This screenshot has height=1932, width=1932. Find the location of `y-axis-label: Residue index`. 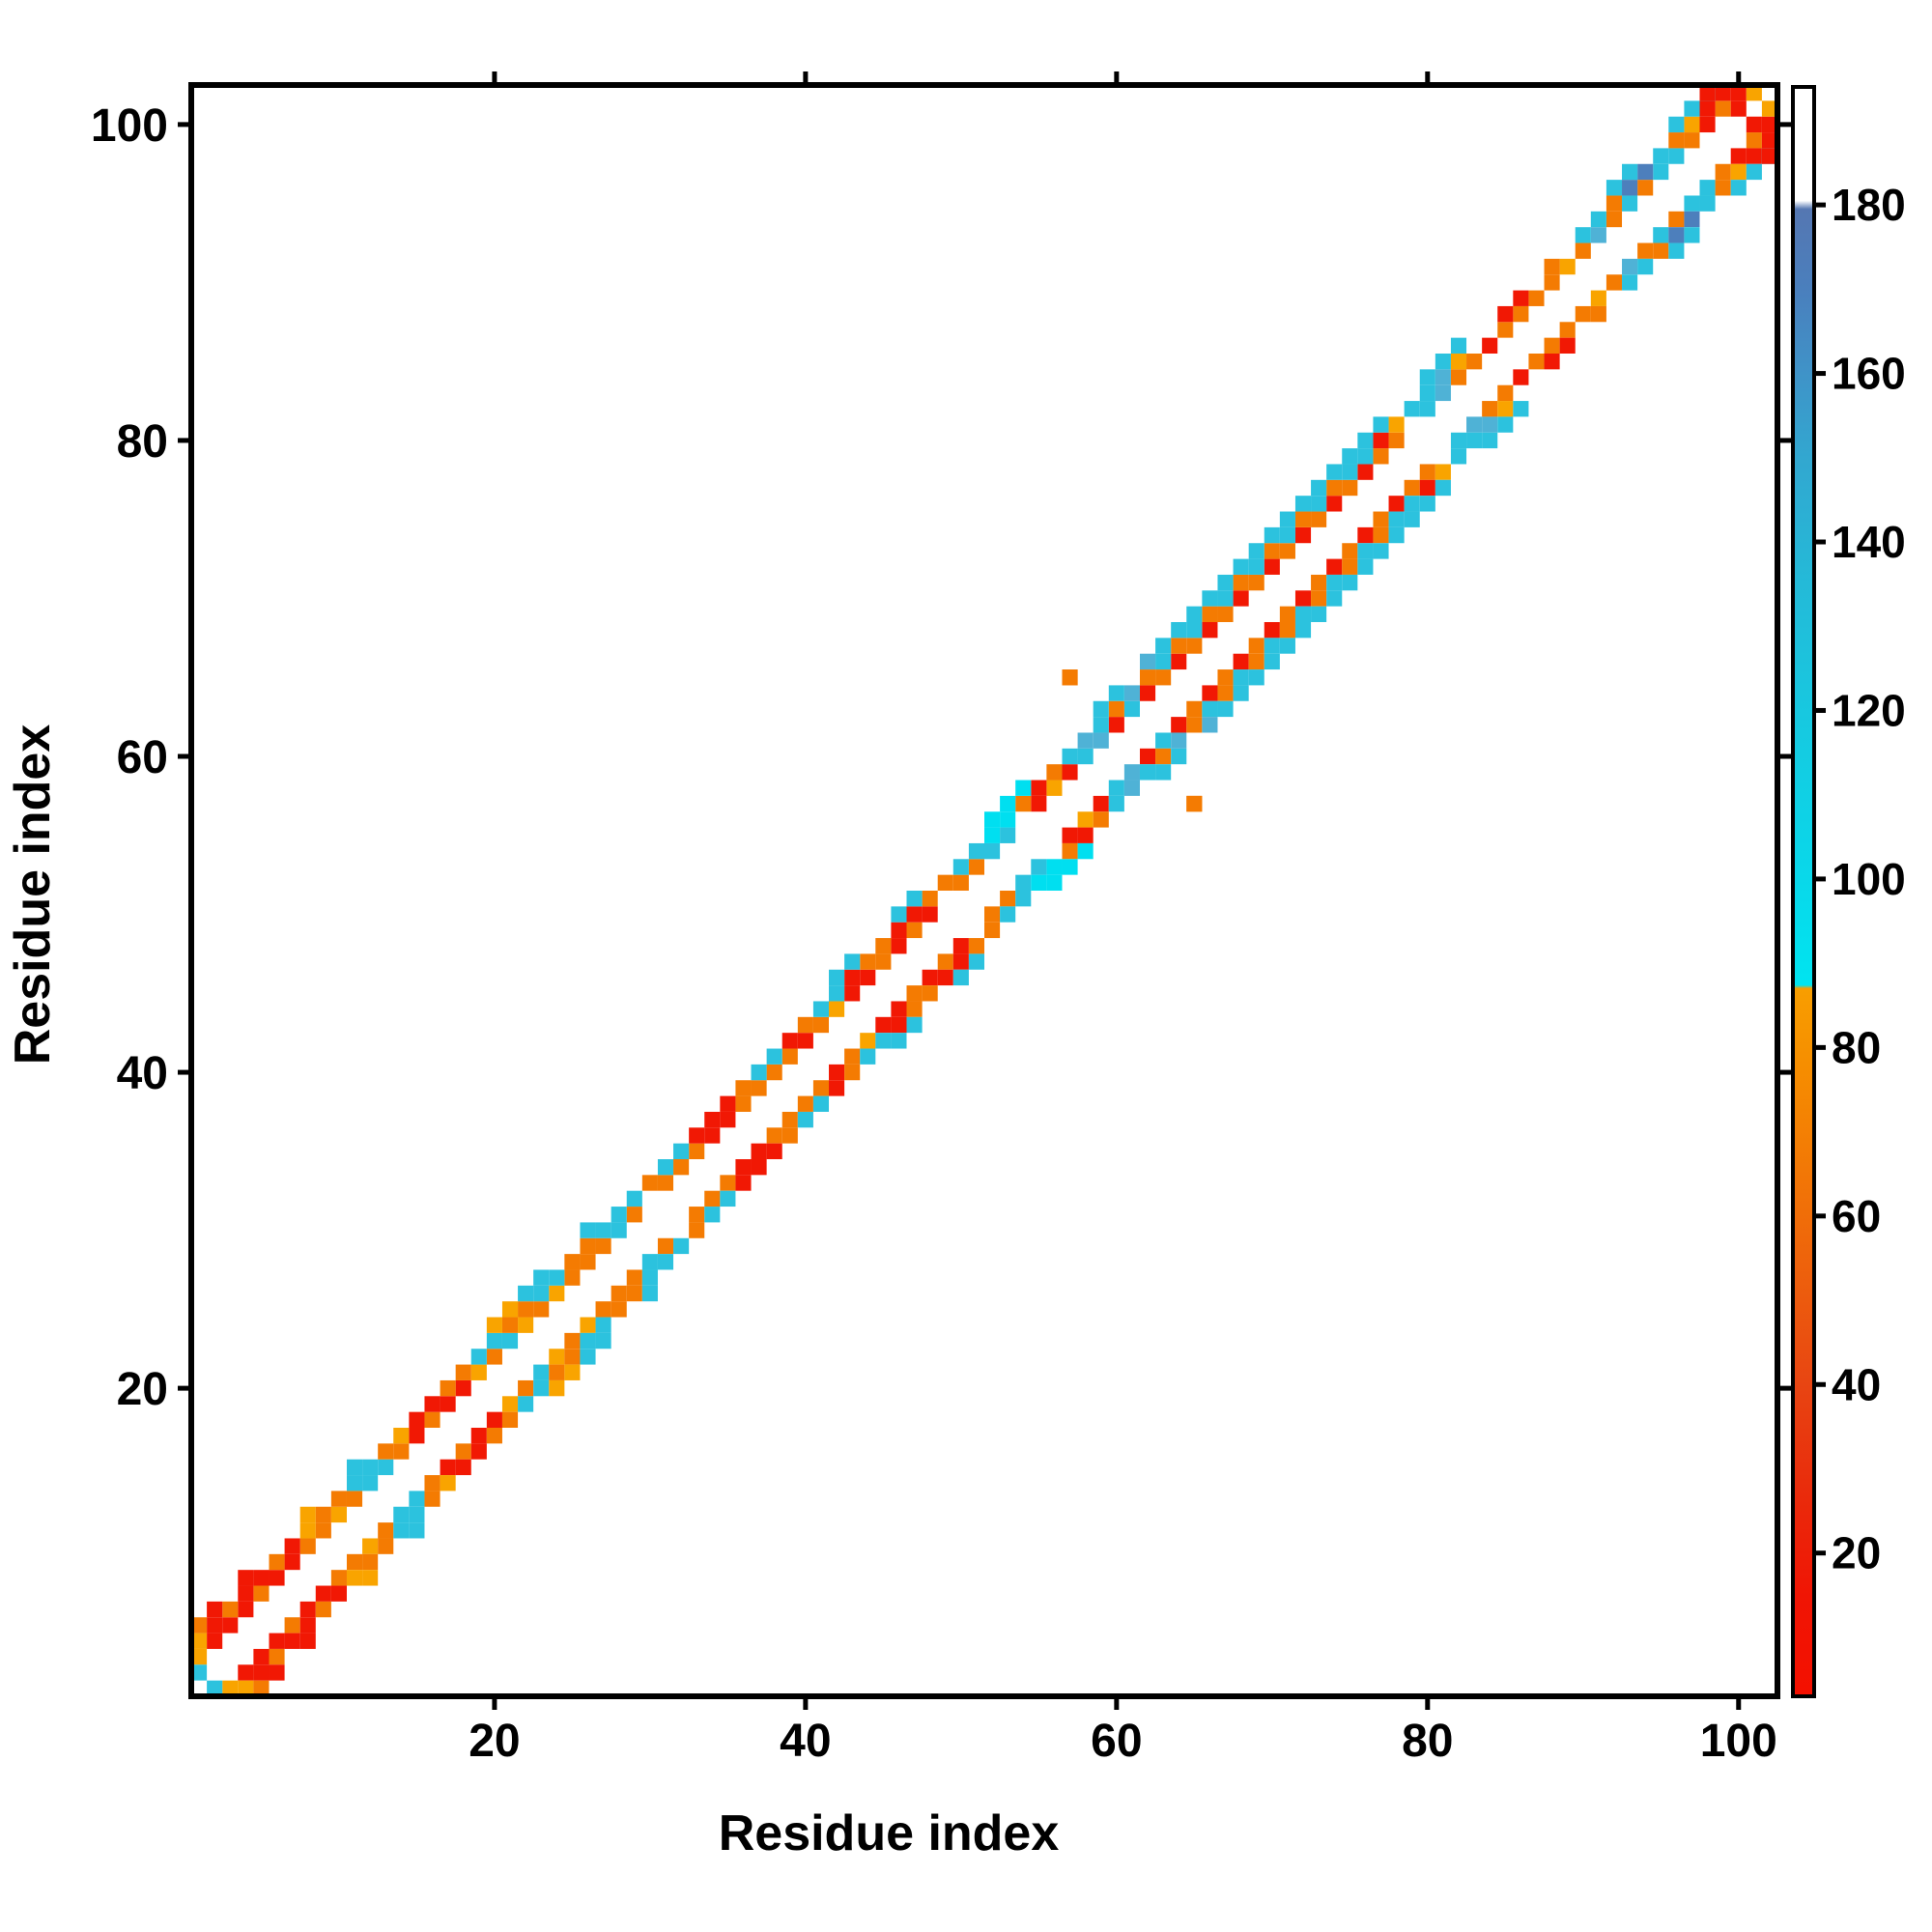

y-axis-label: Residue index is located at coordinates (33, 894).